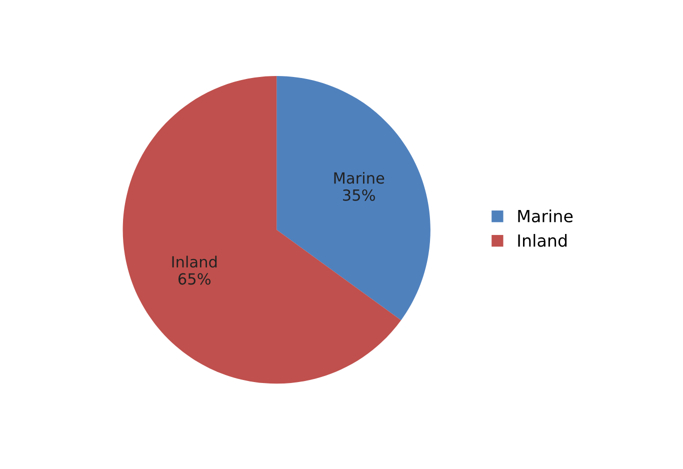 The image size is (683, 469). Describe the element at coordinates (542, 240) in the screenshot. I see `legend-label: Inland` at that location.